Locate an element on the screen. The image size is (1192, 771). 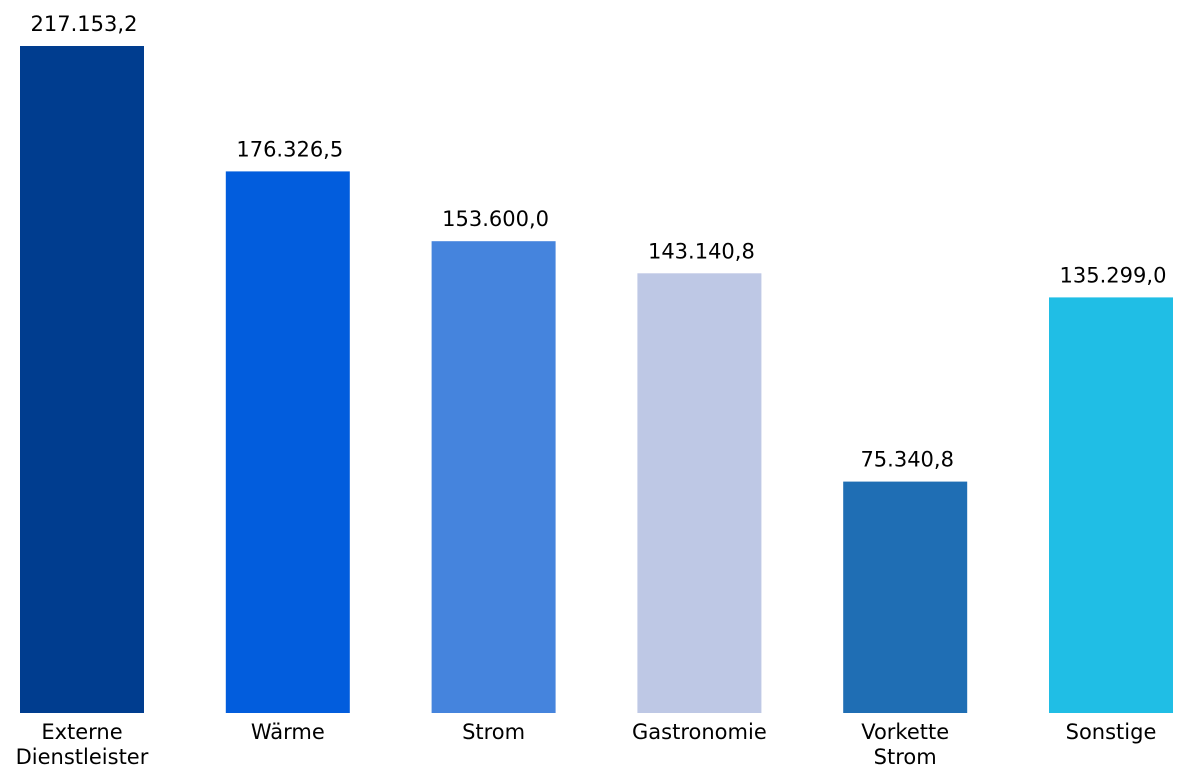
category-label-2: Strom is located at coordinates (493, 732).